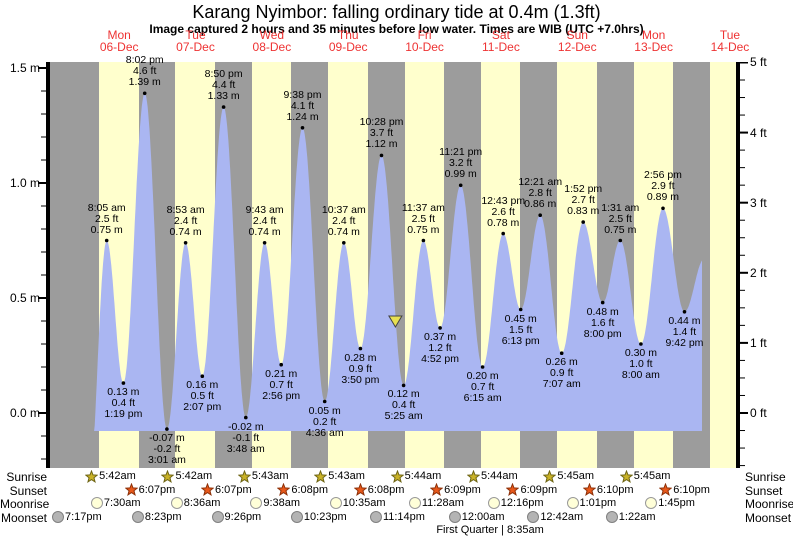  Describe the element at coordinates (157, 489) in the screenshot. I see `astro-time-label: 6:07pm` at that location.